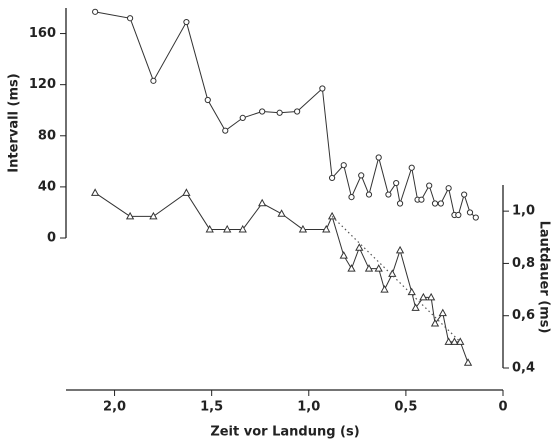 This screenshot has height=447, width=556. Describe the element at coordinates (405, 407) in the screenshot. I see `x-tick-label: 0,5` at that location.